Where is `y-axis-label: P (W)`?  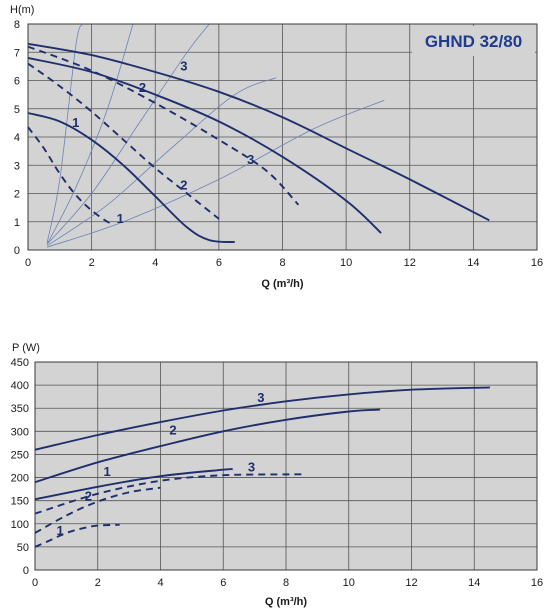 y-axis-label: P (W) is located at coordinates (26, 348).